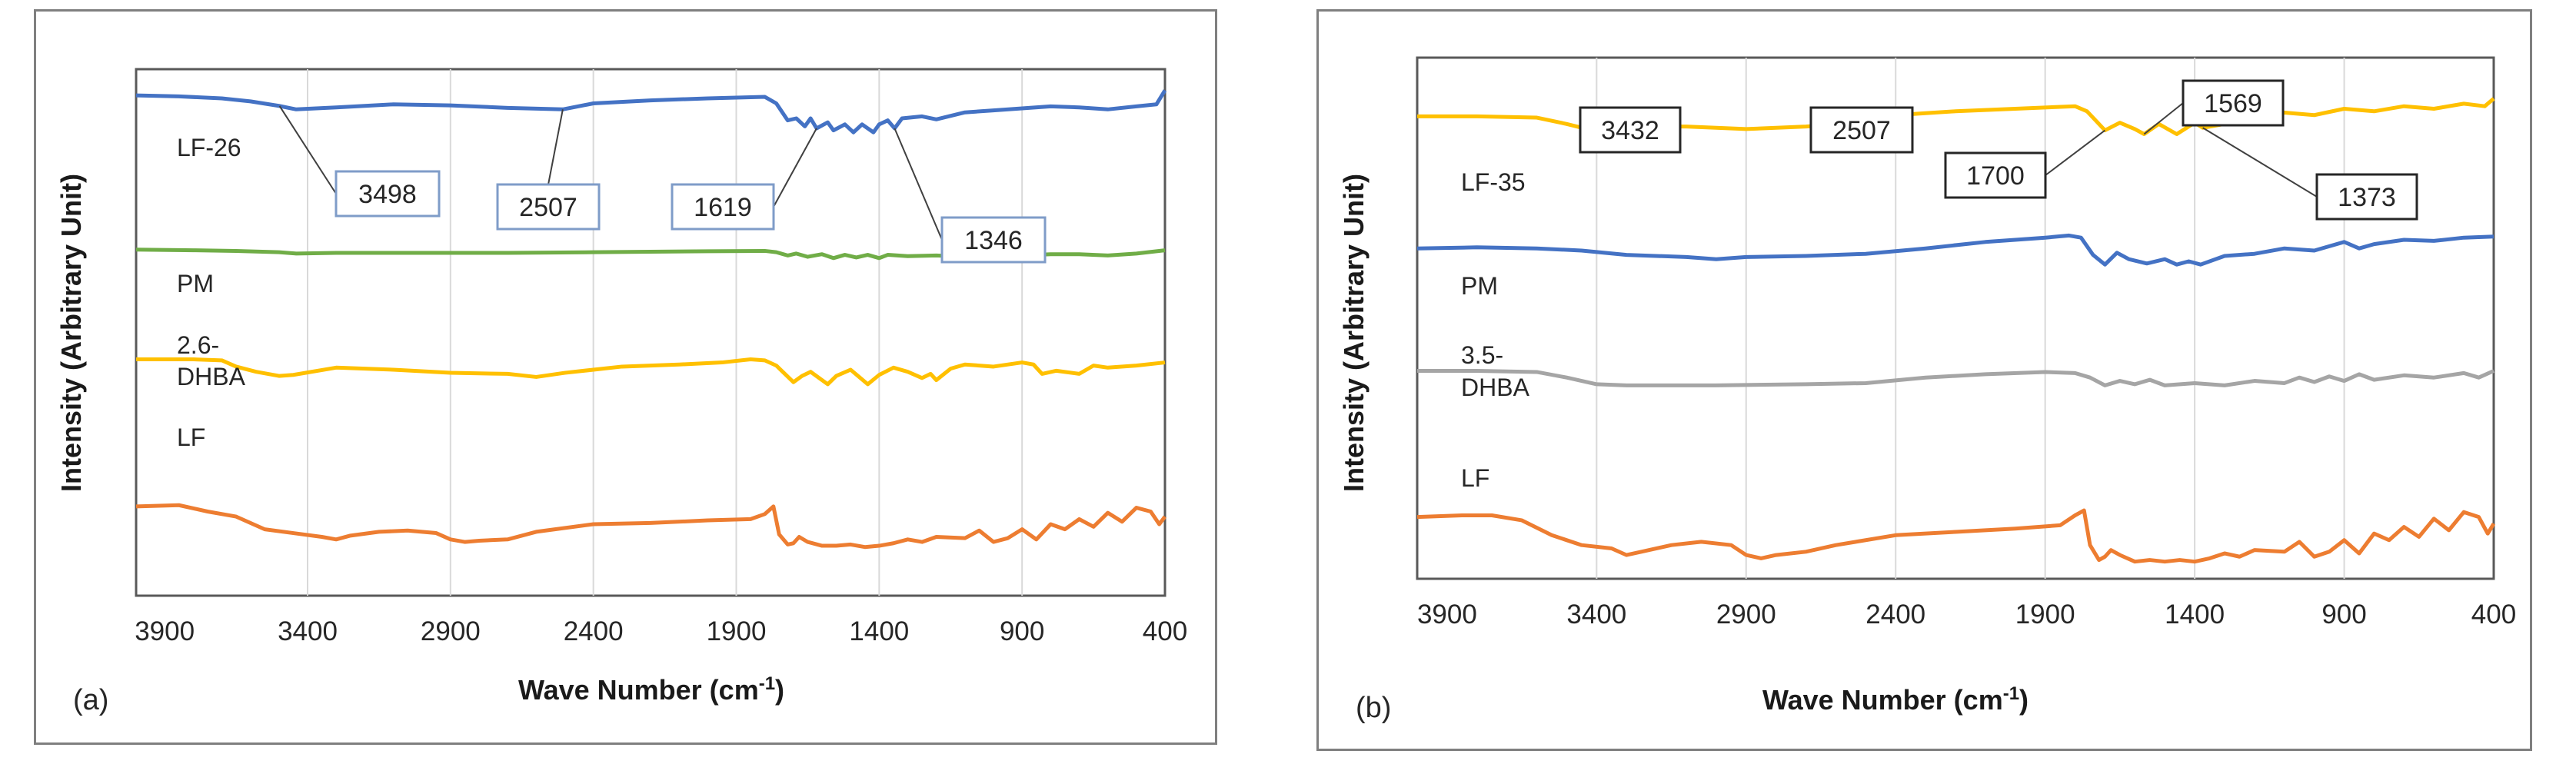  What do you see at coordinates (1374, 708) in the screenshot?
I see `panel-label: (b)` at bounding box center [1374, 708].